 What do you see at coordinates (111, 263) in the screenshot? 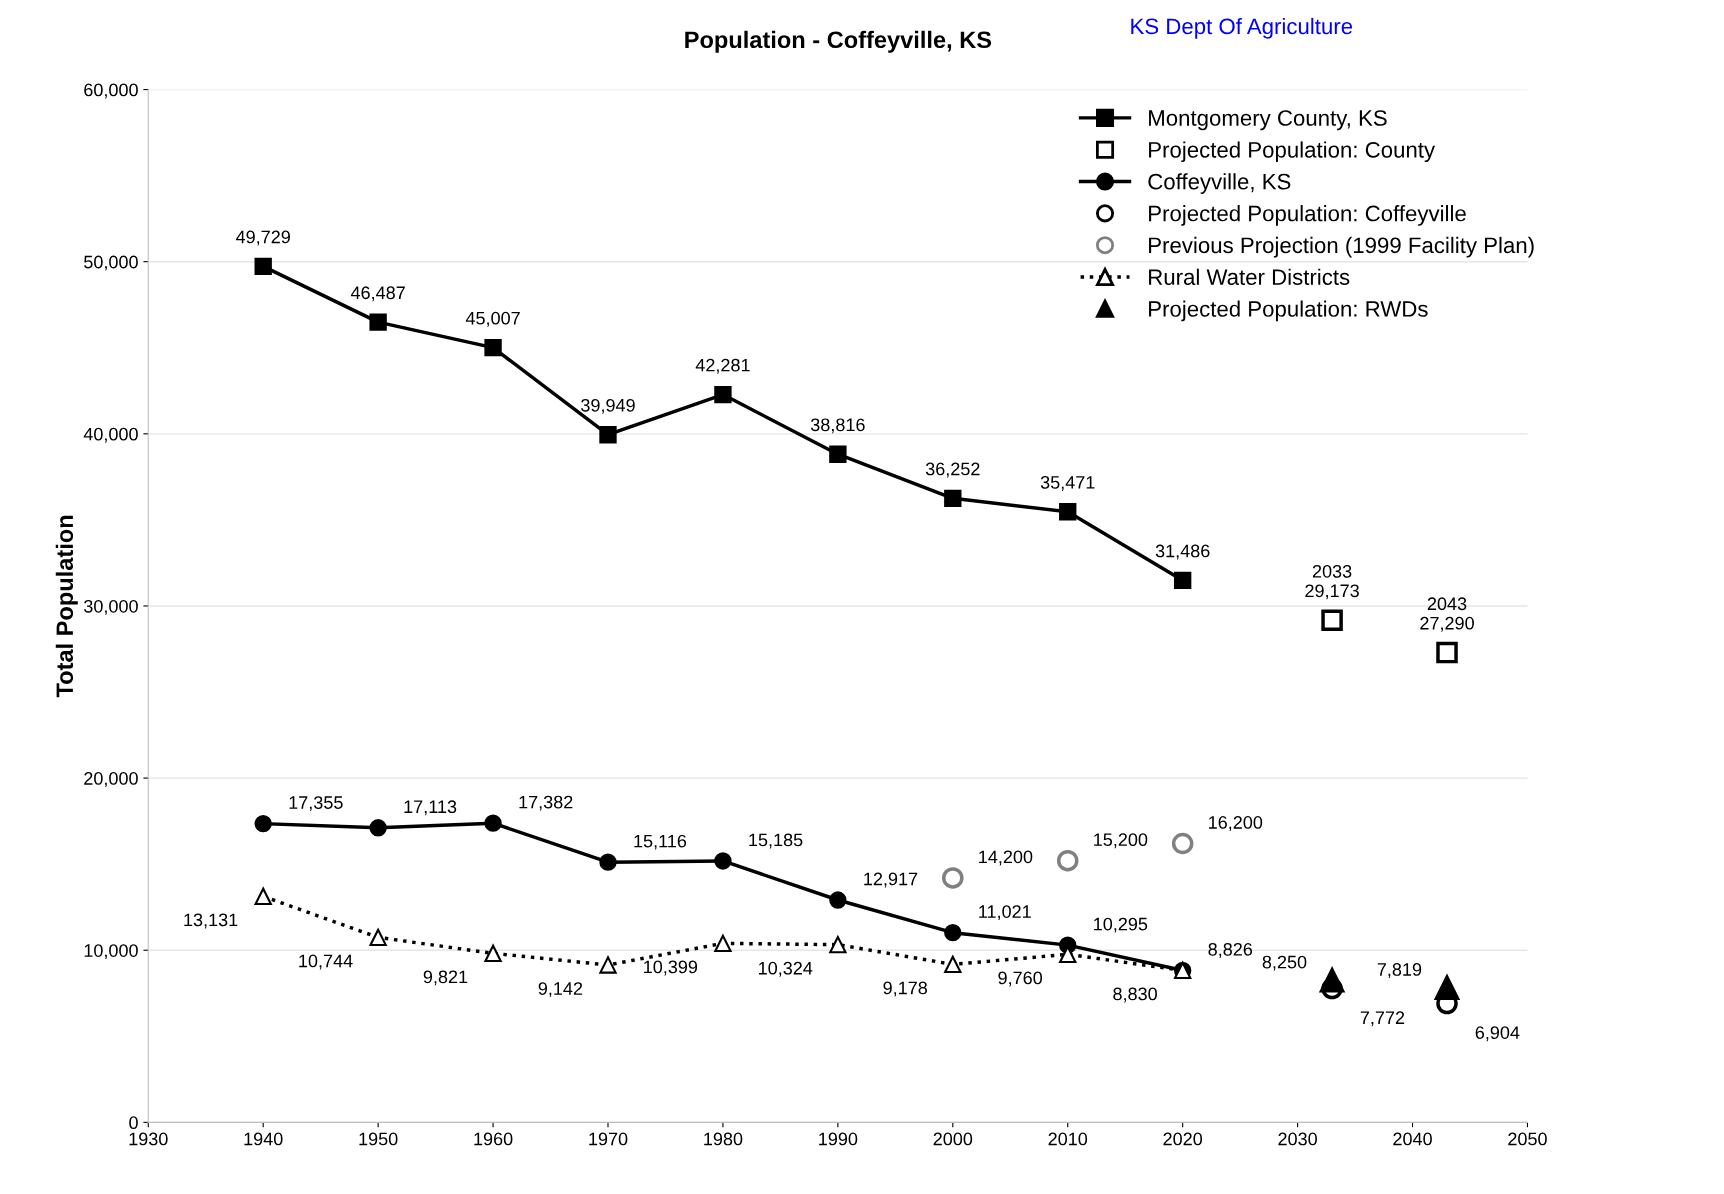
I see `y-tick-label: 50,000` at bounding box center [111, 263].